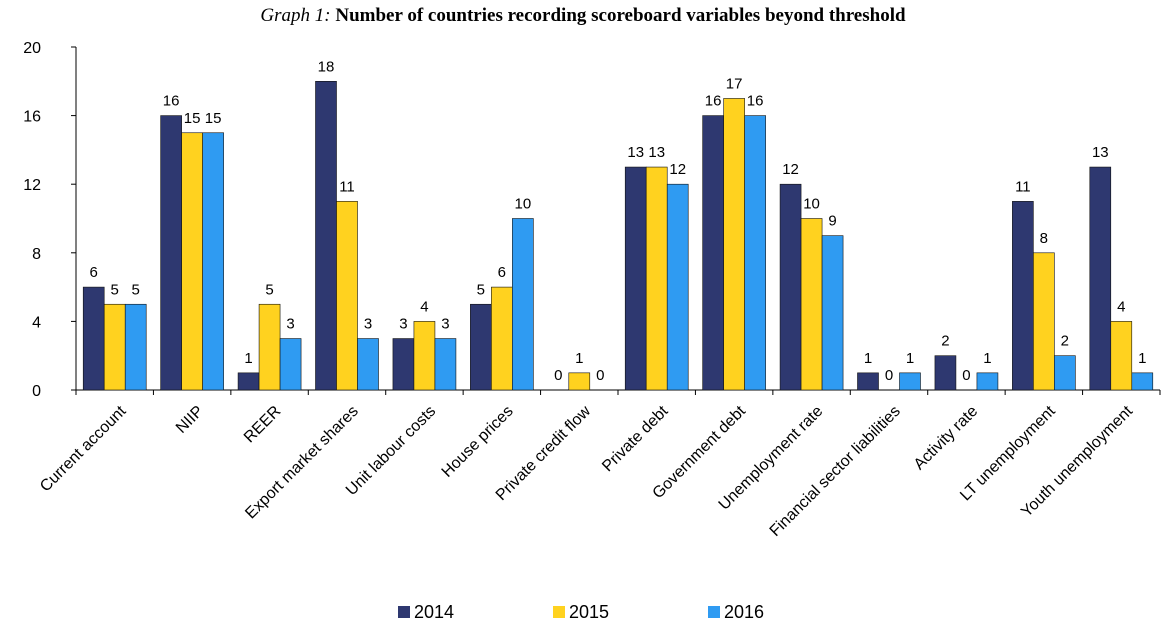  What do you see at coordinates (1065, 341) in the screenshot?
I see `data-label: 2` at bounding box center [1065, 341].